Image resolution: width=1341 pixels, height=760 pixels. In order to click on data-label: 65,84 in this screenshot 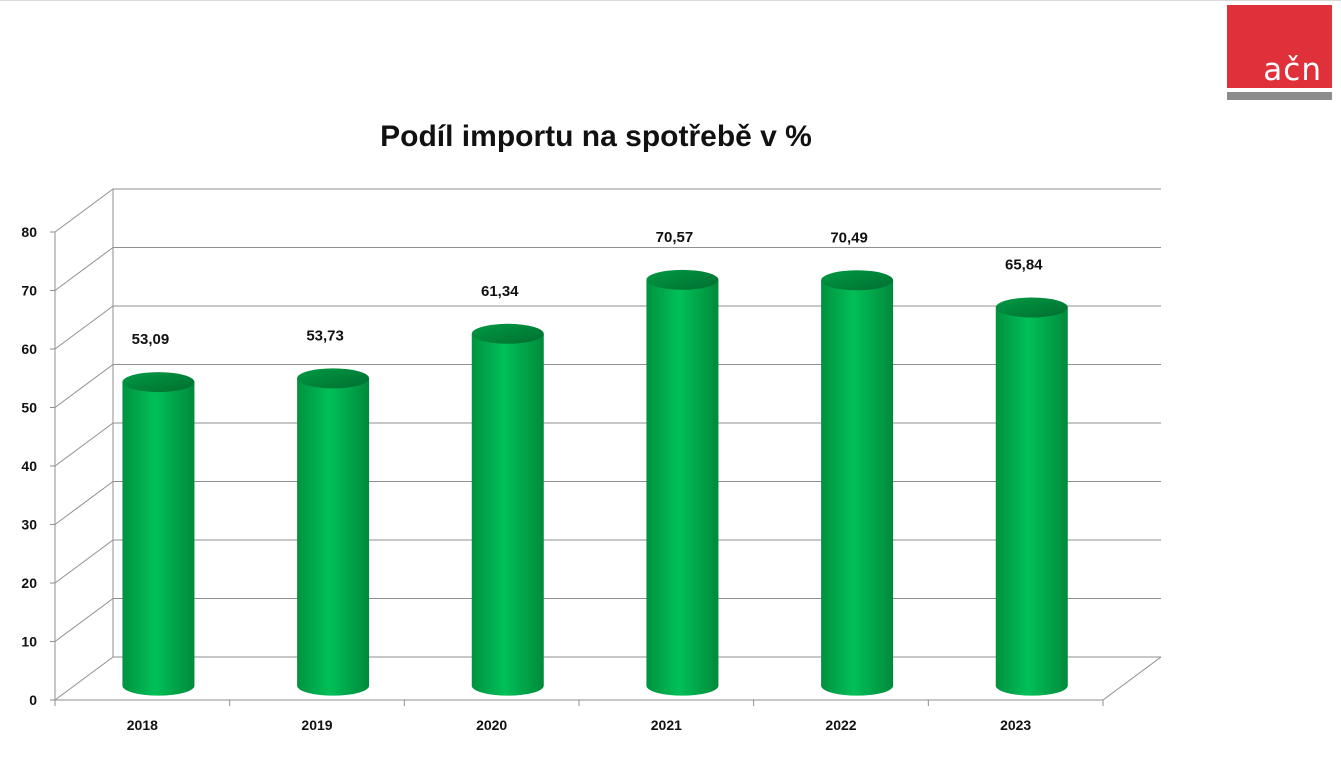, I will do `click(1024, 264)`.